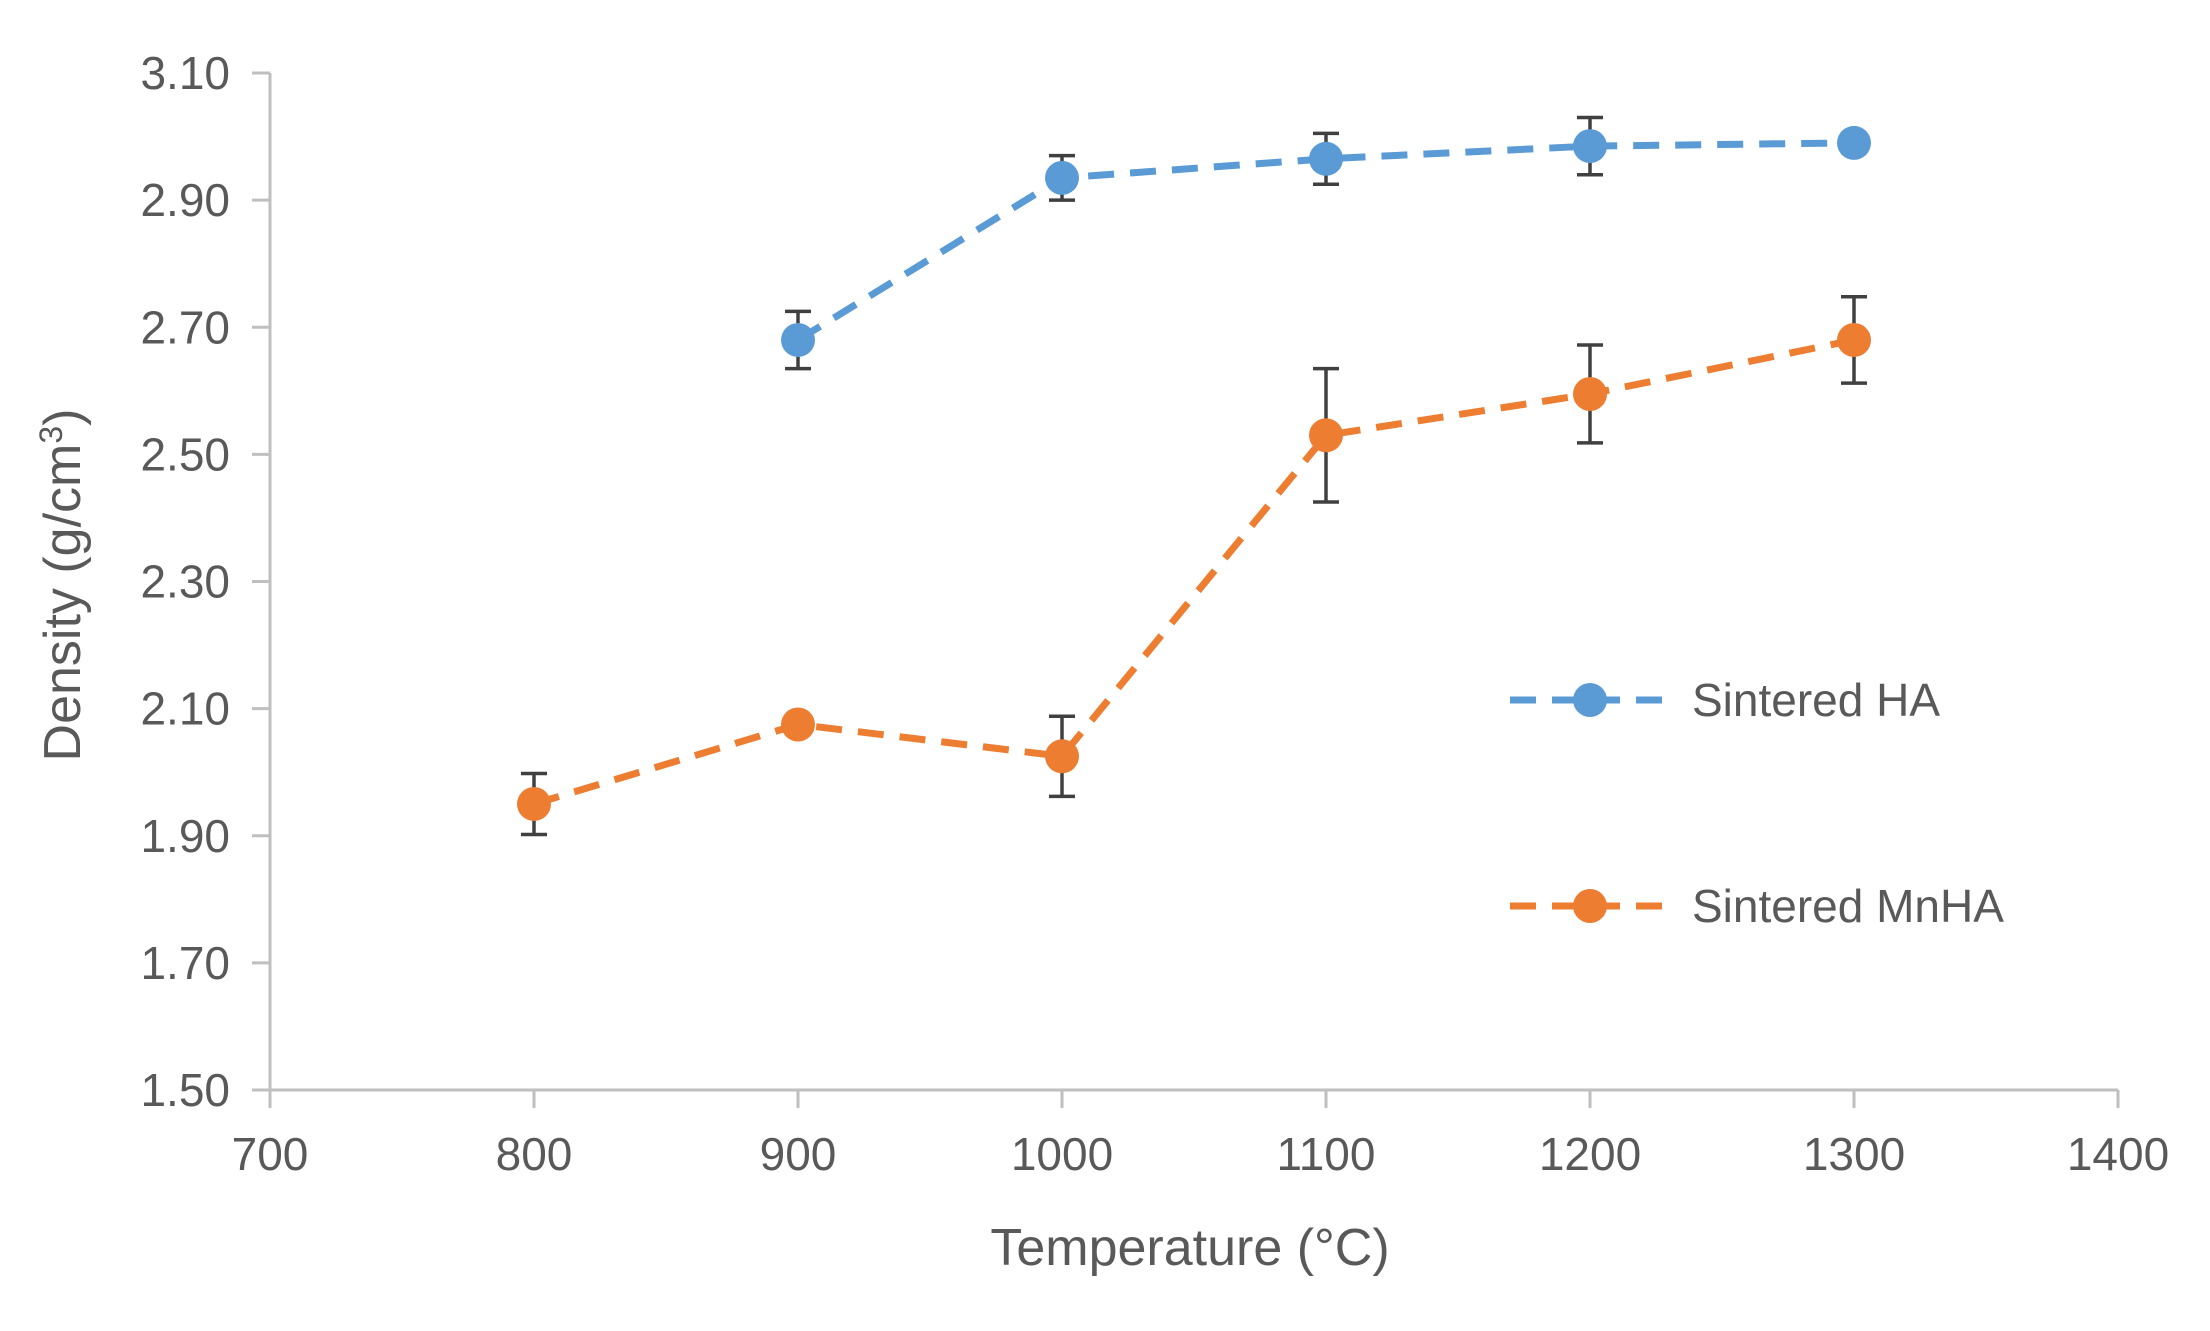  I want to click on y-tick-label: 2.50, so click(185, 454).